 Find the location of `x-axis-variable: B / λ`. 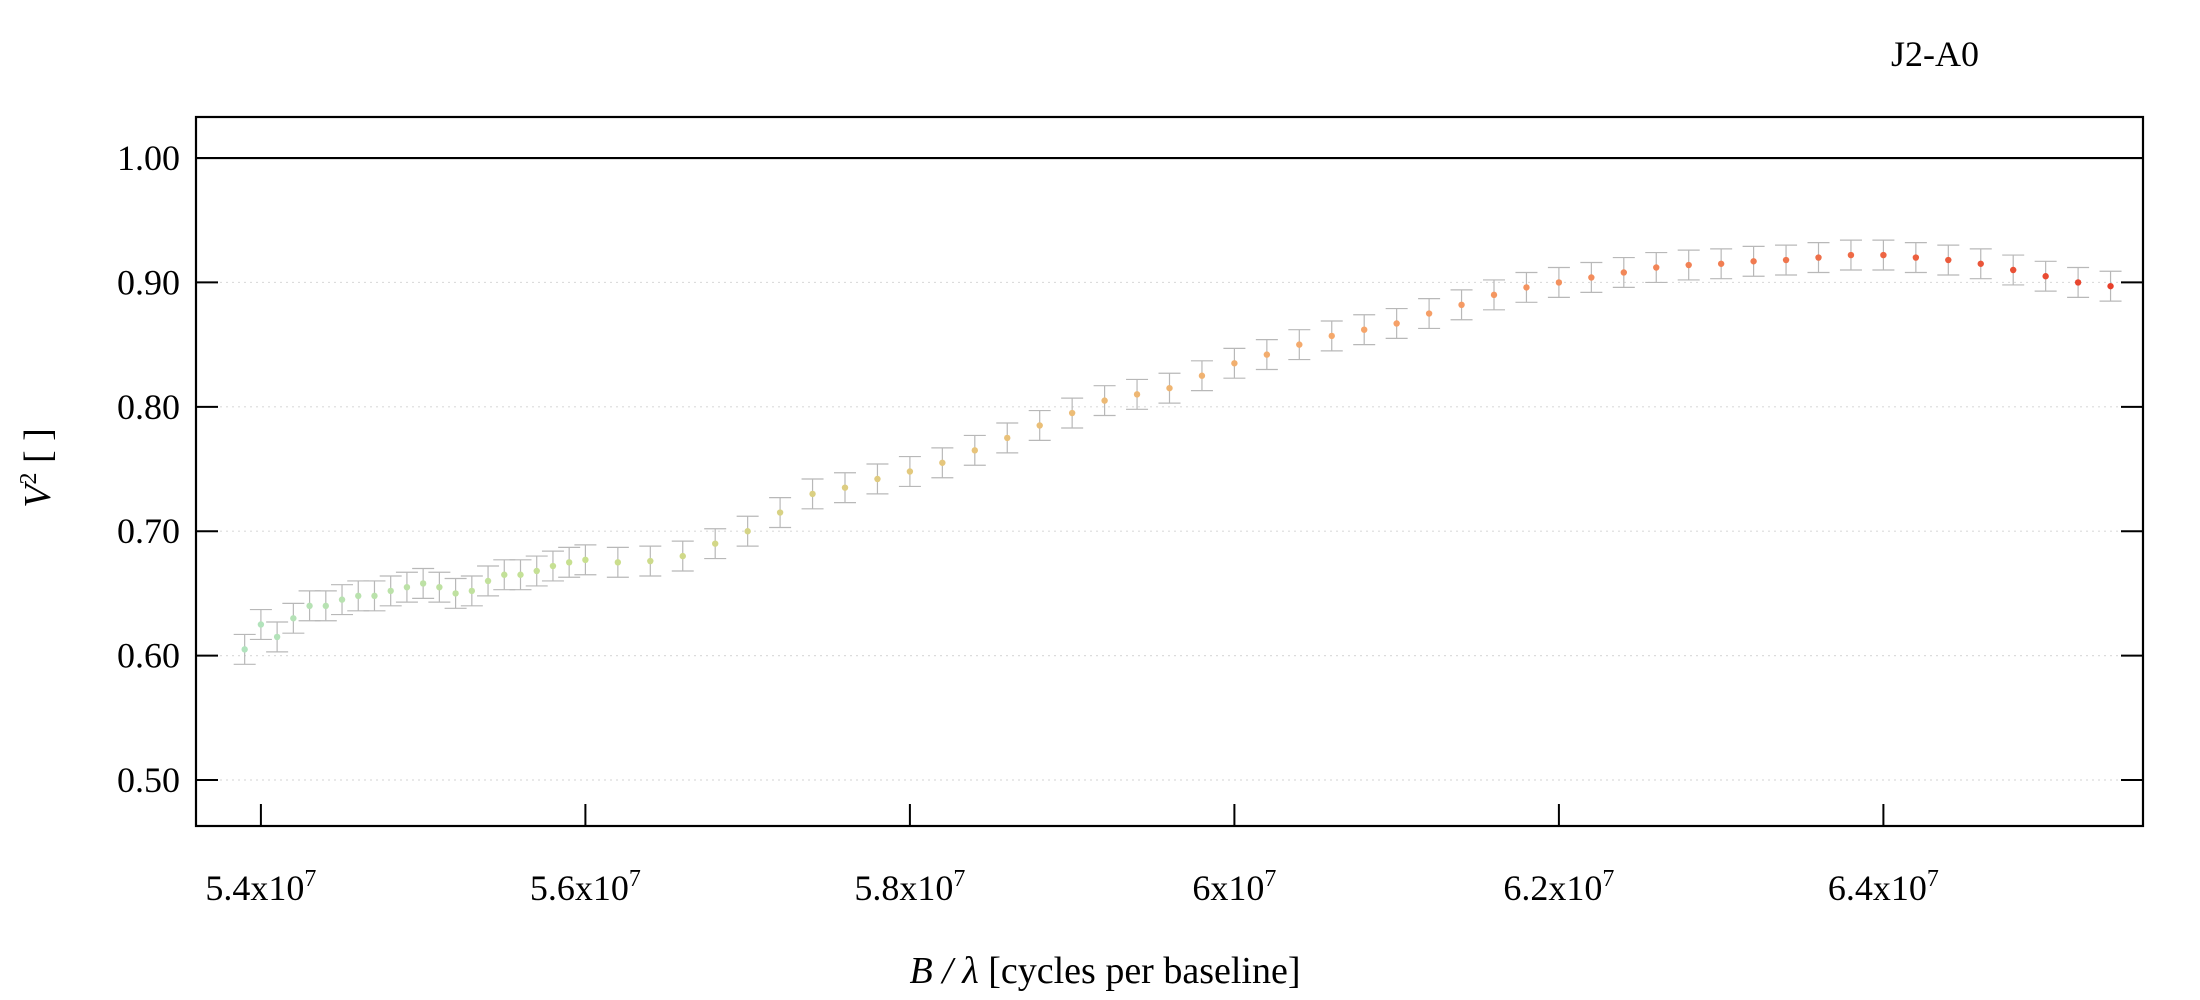

x-axis-variable: B / λ is located at coordinates (943, 971).